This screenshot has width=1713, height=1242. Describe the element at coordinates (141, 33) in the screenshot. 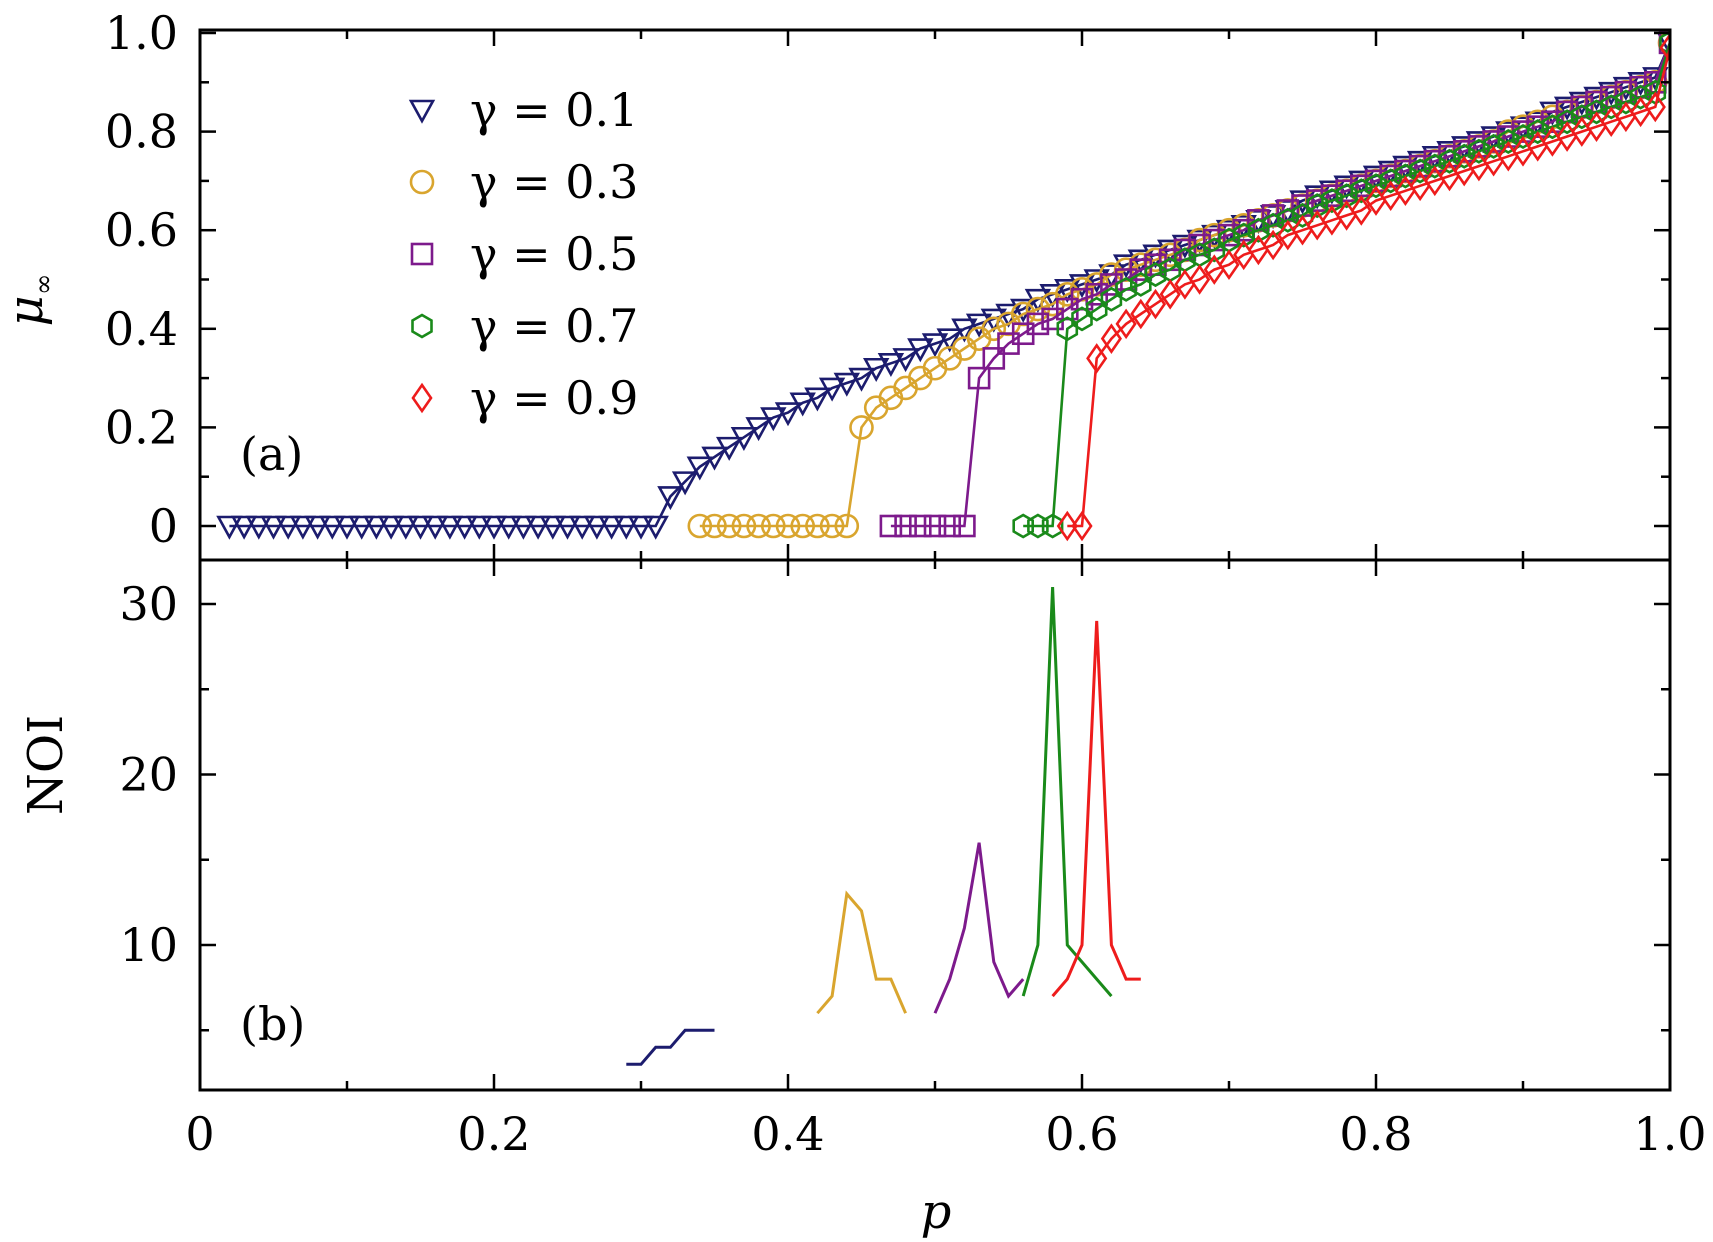

I see `panel-a-y-tick-label: 1.0` at that location.